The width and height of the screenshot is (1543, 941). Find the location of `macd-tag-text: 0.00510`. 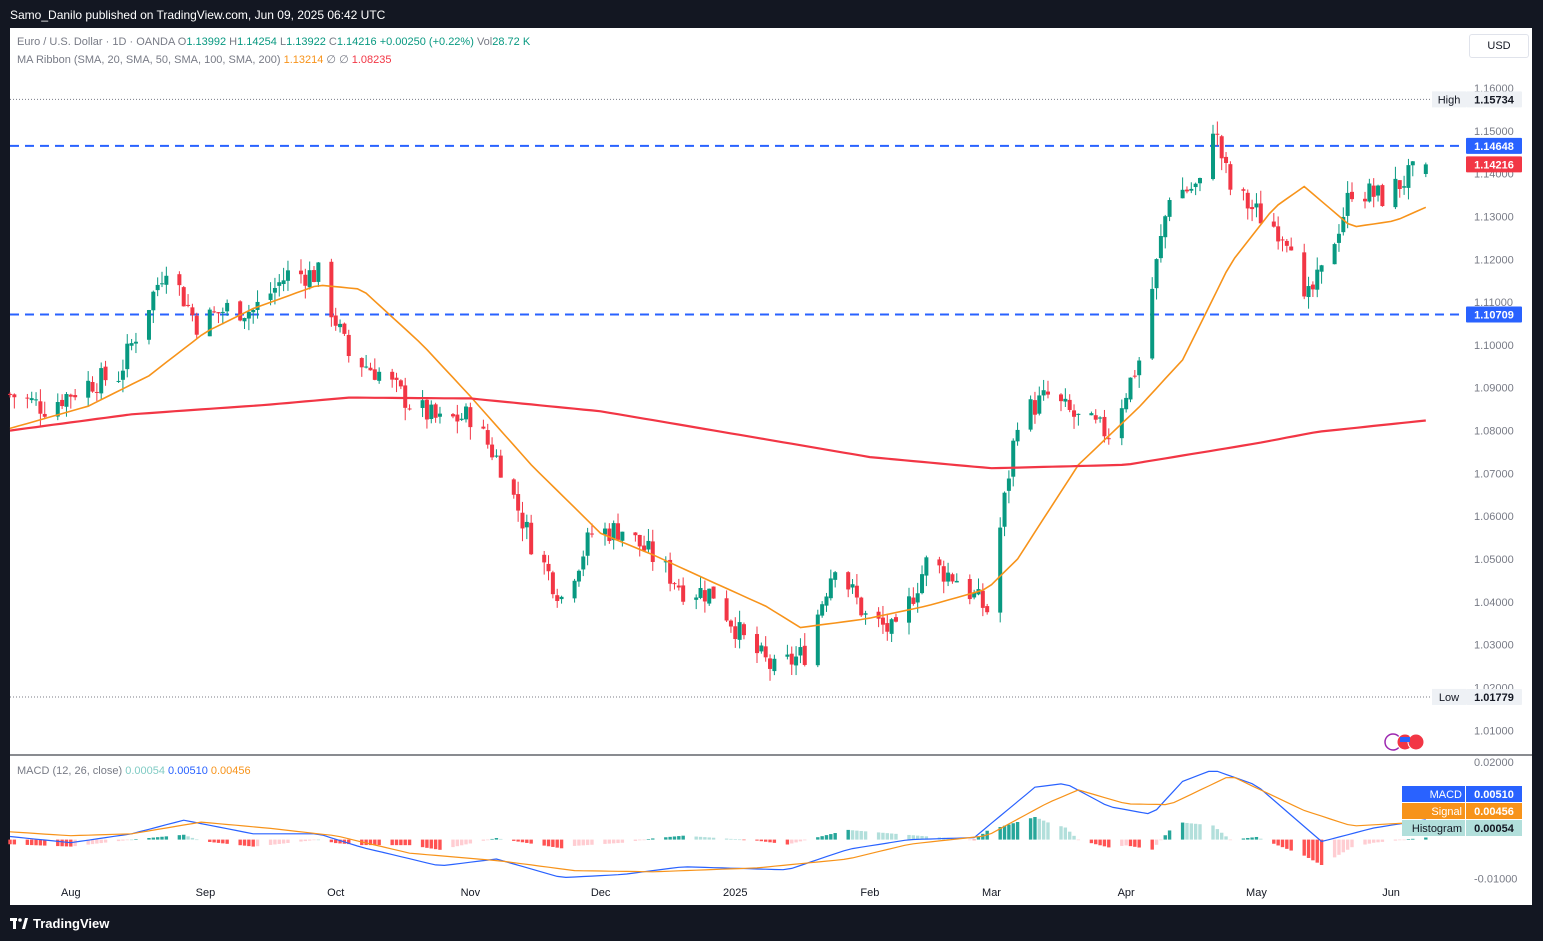

macd-tag-text: 0.00510 is located at coordinates (1494, 795).